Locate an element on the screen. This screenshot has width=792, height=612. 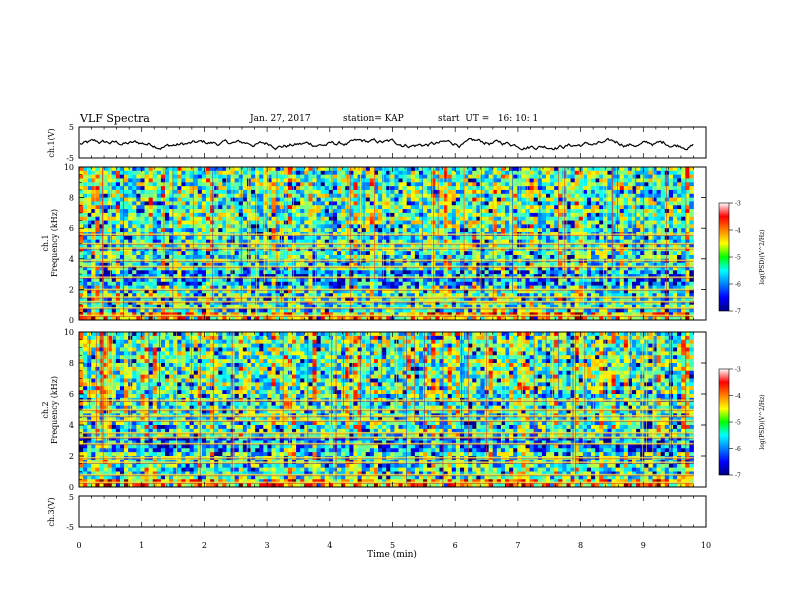
spec1-ytick-4: 4 is located at coordinates (71, 259).